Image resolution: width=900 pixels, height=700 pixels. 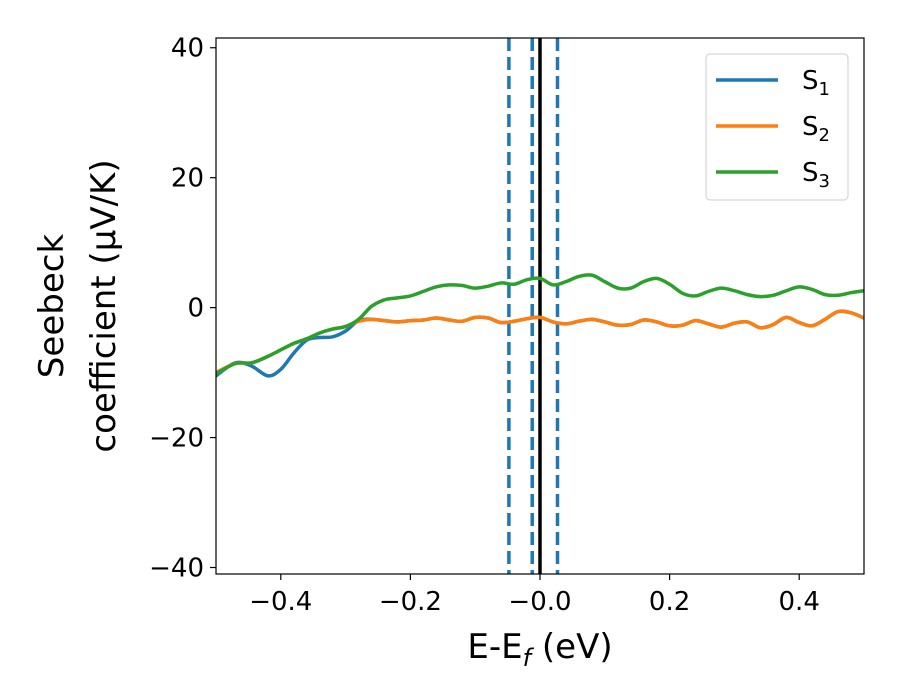 What do you see at coordinates (187, 49) in the screenshot?
I see `y-tick-label: 40` at bounding box center [187, 49].